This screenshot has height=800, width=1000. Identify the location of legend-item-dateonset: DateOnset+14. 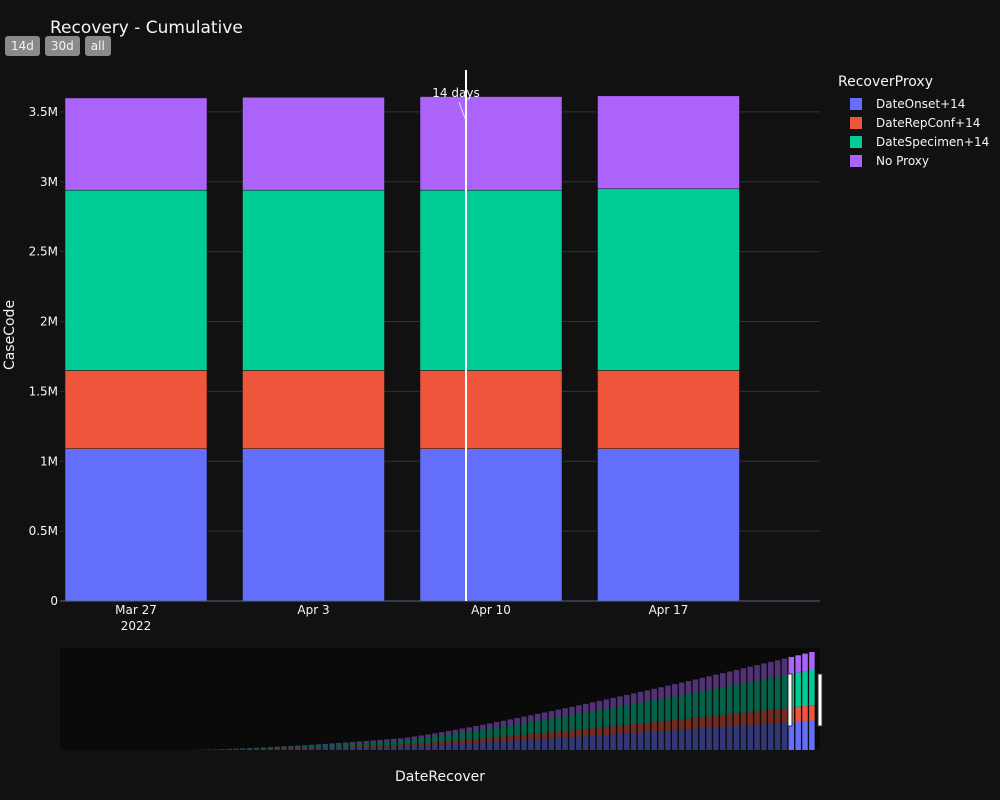
(913, 103).